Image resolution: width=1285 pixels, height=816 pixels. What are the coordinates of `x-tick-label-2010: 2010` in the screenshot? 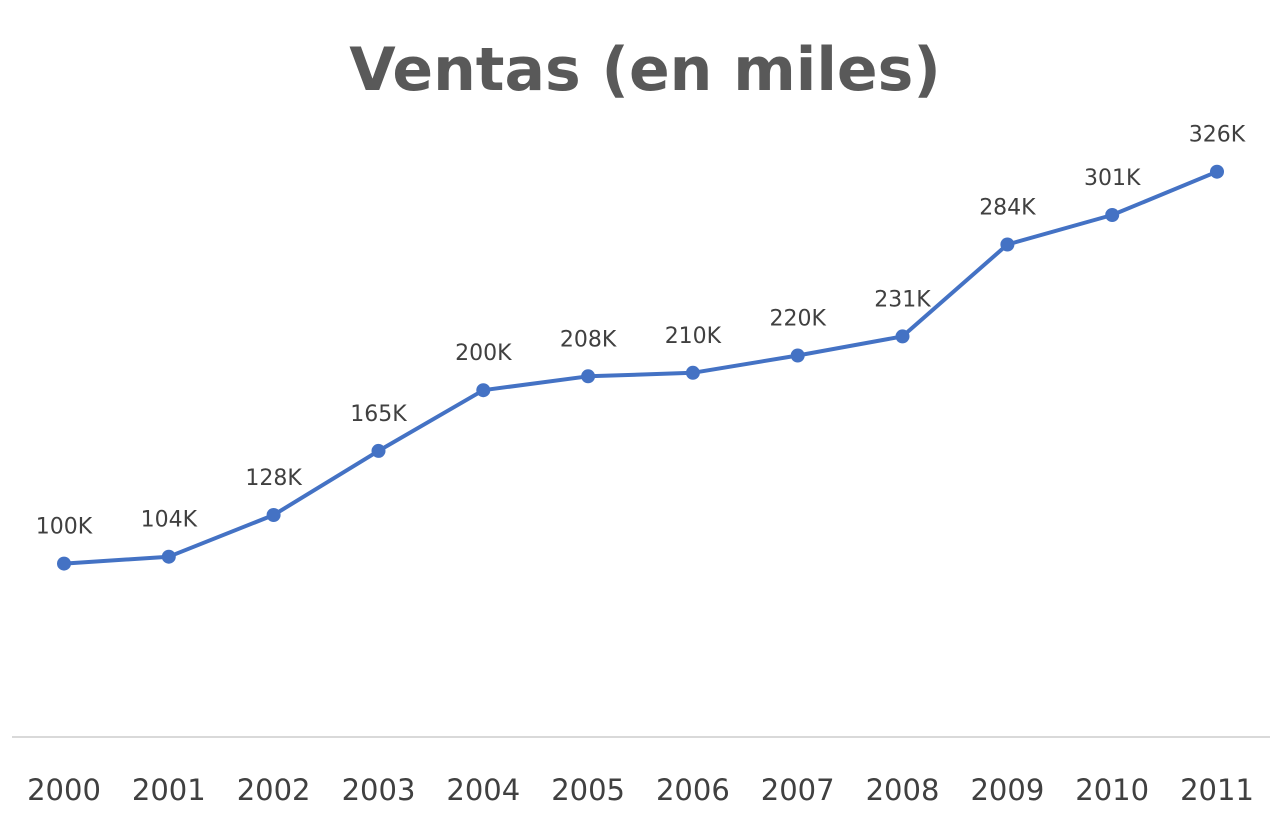 It's located at (1112, 790).